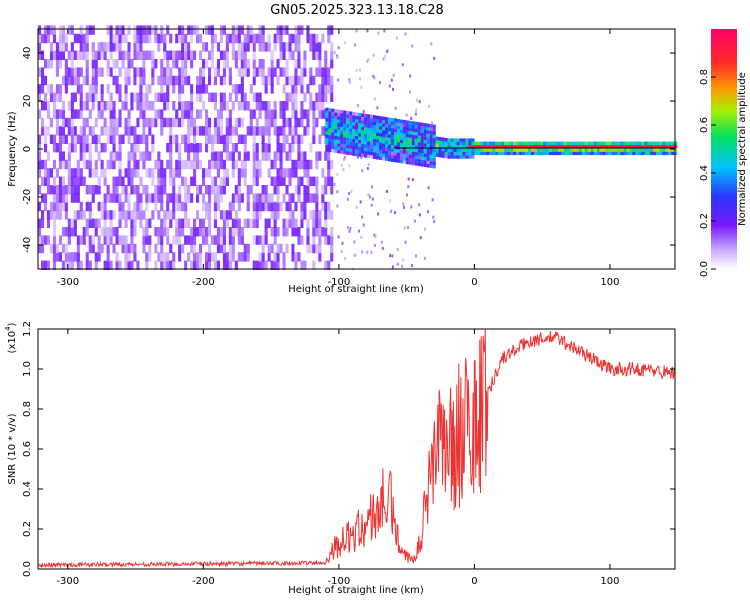 Image resolution: width=750 pixels, height=600 pixels. Describe the element at coordinates (11, 337) in the screenshot. I see `snr-scale-label: (x104)` at that location.